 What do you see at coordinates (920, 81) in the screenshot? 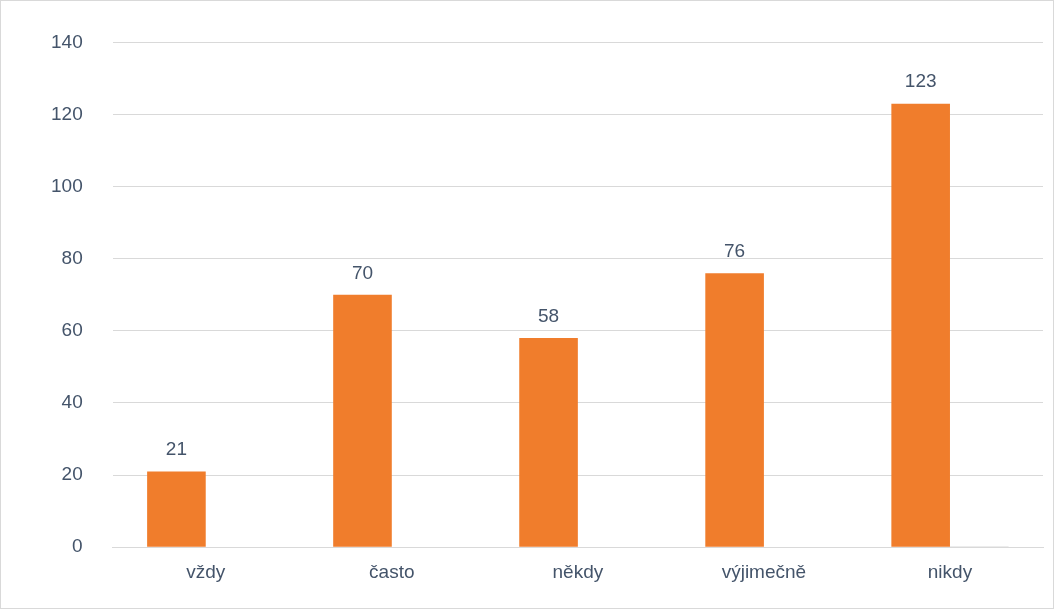
I see `data-label: 123` at bounding box center [920, 81].